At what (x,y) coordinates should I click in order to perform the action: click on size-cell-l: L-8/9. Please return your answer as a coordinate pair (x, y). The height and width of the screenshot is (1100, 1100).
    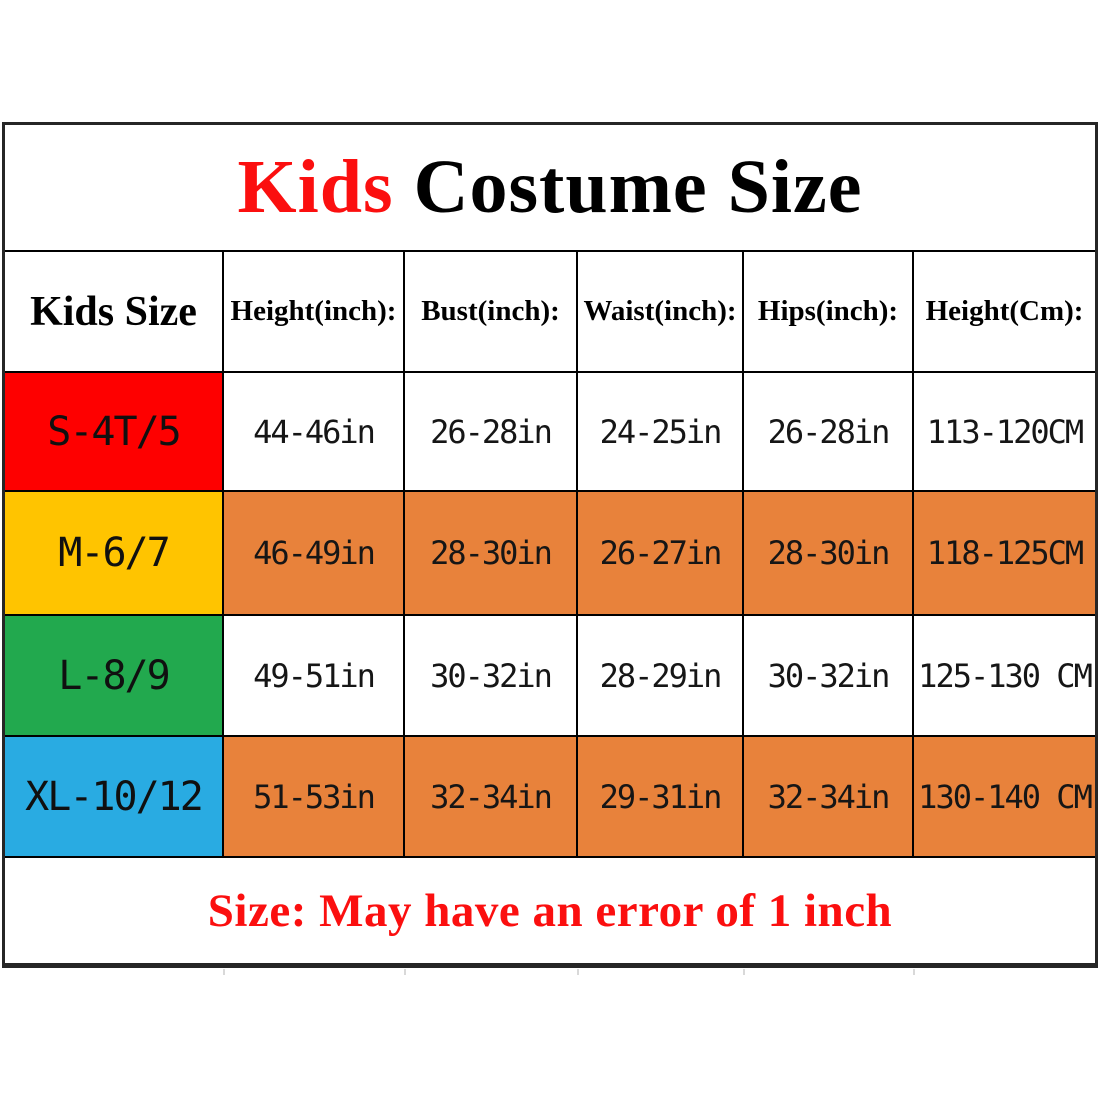
    Looking at the image, I should click on (114, 676).